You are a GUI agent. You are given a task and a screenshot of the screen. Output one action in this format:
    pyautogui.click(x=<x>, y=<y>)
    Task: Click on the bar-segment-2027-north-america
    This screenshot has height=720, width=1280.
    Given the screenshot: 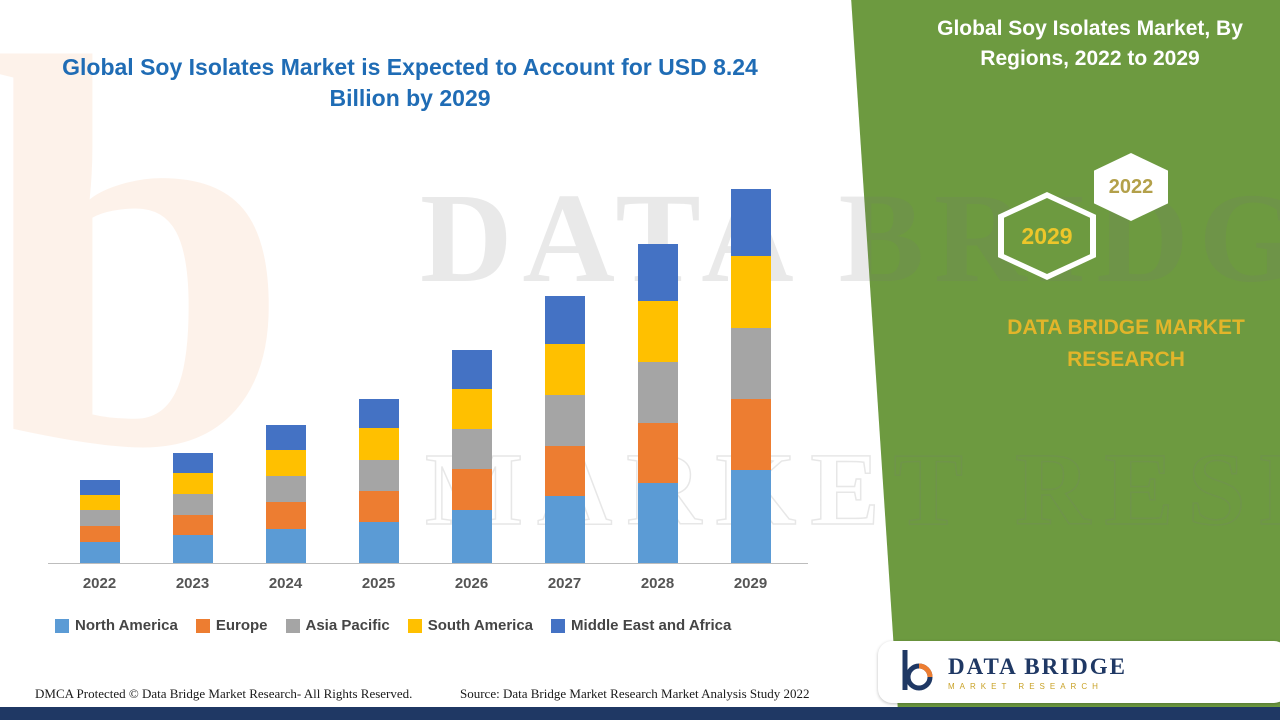 What is the action you would take?
    pyautogui.click(x=564, y=529)
    